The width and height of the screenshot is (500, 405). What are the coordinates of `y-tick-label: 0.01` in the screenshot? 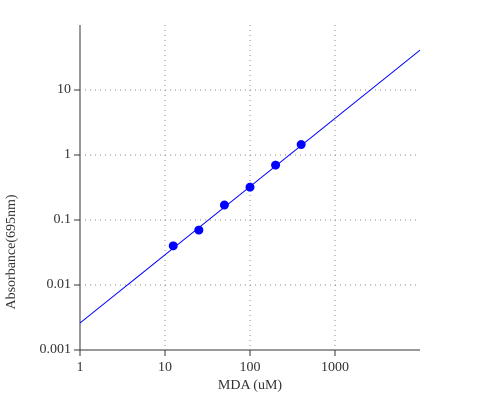 It's located at (59, 284).